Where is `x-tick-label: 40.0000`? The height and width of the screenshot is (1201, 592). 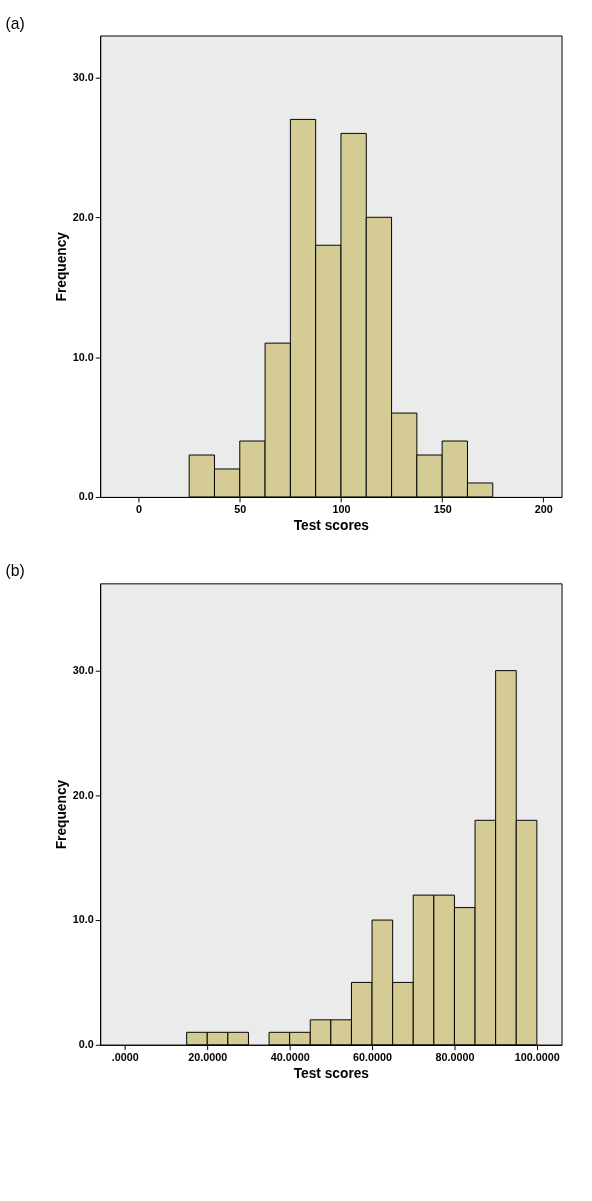
x-tick-label: 40.0000 is located at coordinates (290, 1056).